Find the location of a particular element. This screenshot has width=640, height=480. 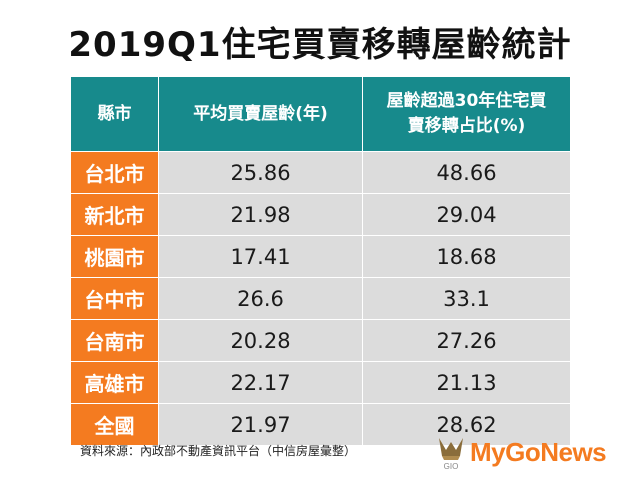

logo-mark-text: GIO is located at coordinates (451, 466).